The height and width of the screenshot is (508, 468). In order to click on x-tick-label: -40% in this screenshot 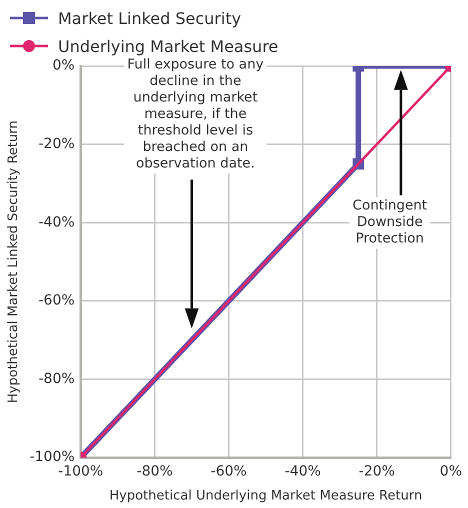, I will do `click(302, 472)`.